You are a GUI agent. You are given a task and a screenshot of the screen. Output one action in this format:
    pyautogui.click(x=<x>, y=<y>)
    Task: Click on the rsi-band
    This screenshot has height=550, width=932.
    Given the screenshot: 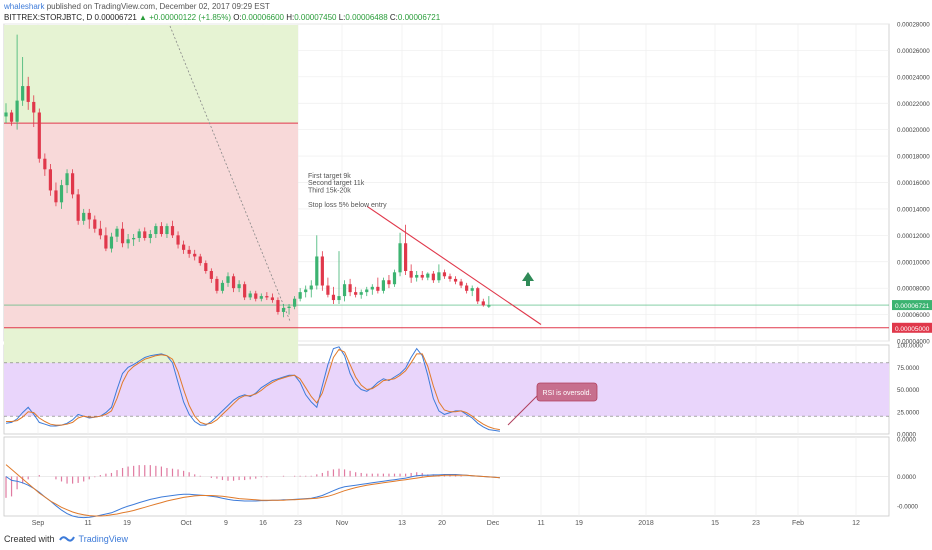 What is the action you would take?
    pyautogui.click(x=446, y=389)
    